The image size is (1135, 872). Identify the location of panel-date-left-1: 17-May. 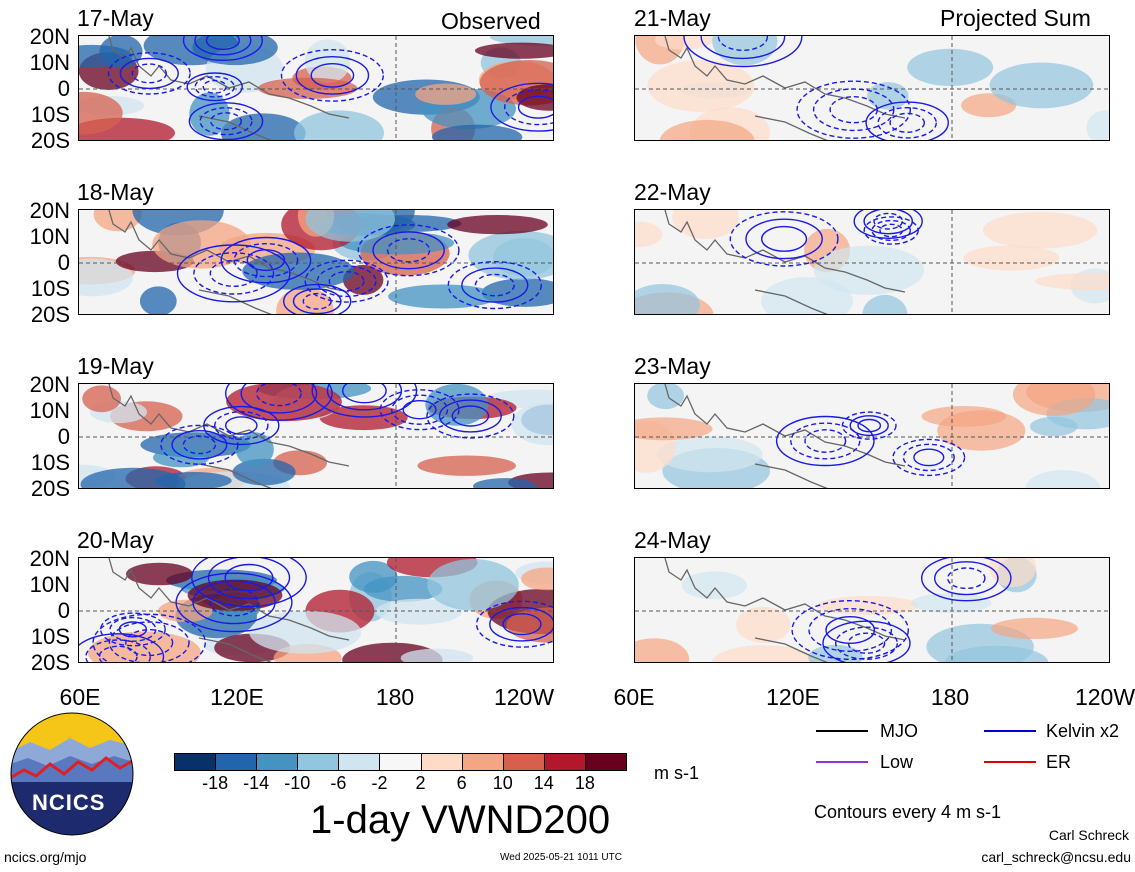
(115, 18).